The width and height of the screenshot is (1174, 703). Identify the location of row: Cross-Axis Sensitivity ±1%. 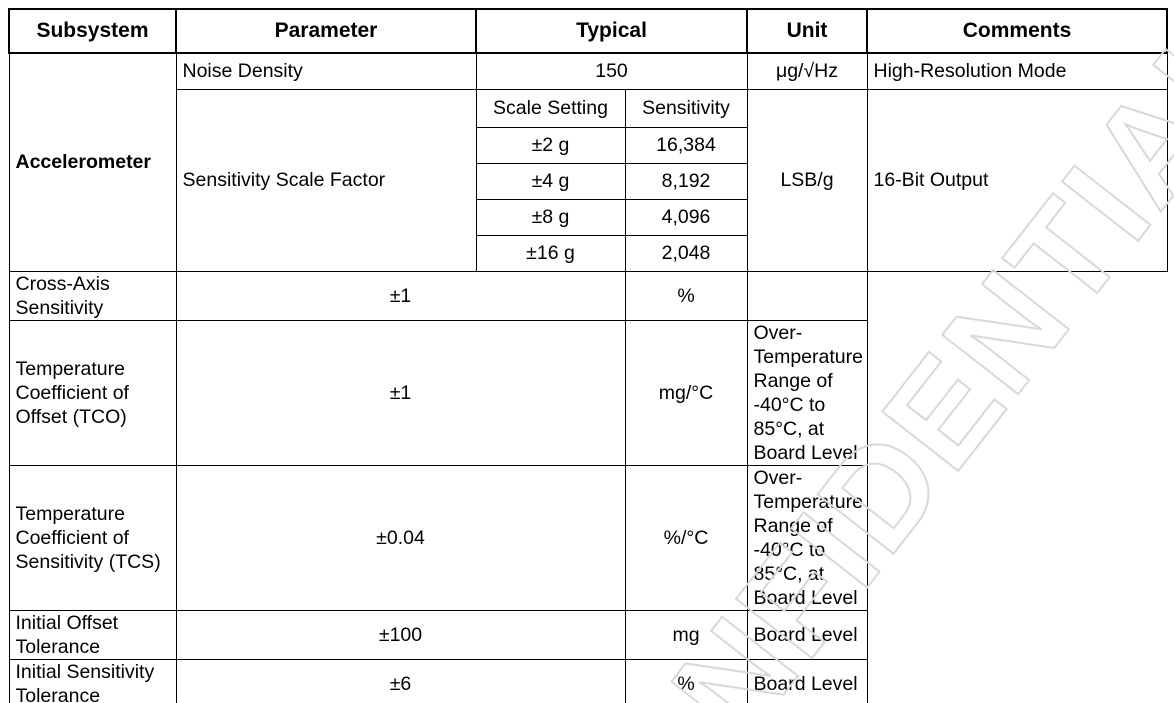
(587, 295).